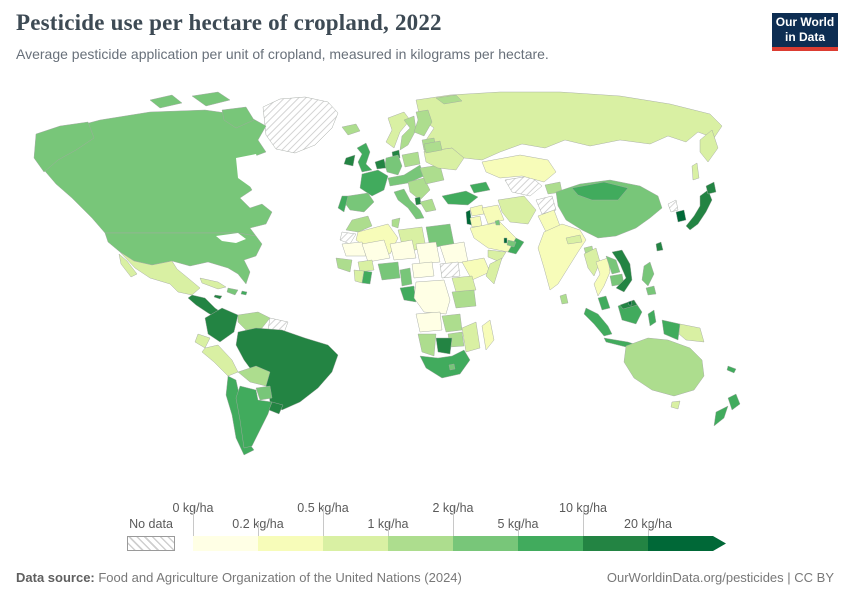  Describe the element at coordinates (287, 369) in the screenshot. I see `country-brazil` at that location.